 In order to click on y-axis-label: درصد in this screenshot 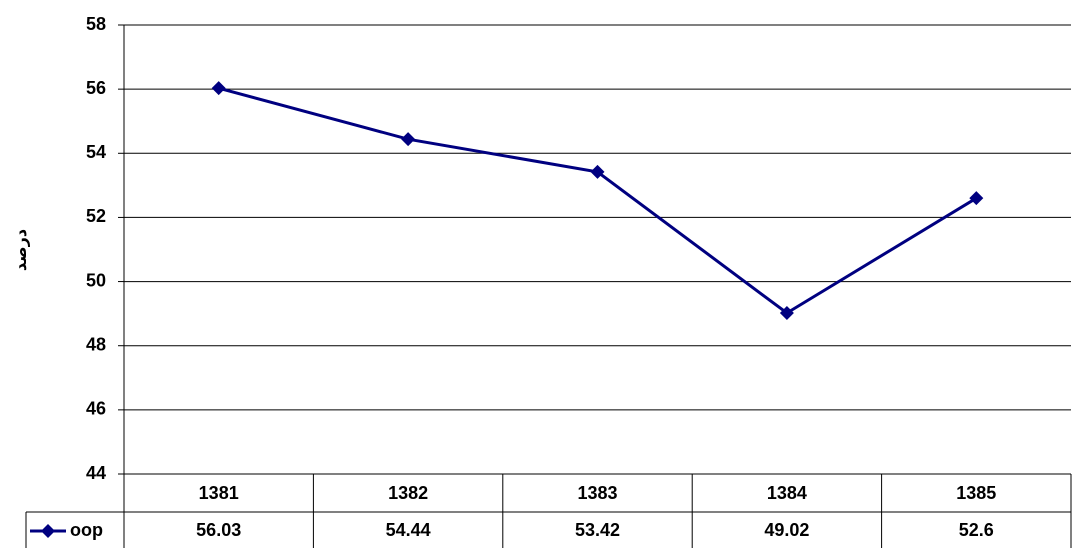, I will do `click(21, 250)`.